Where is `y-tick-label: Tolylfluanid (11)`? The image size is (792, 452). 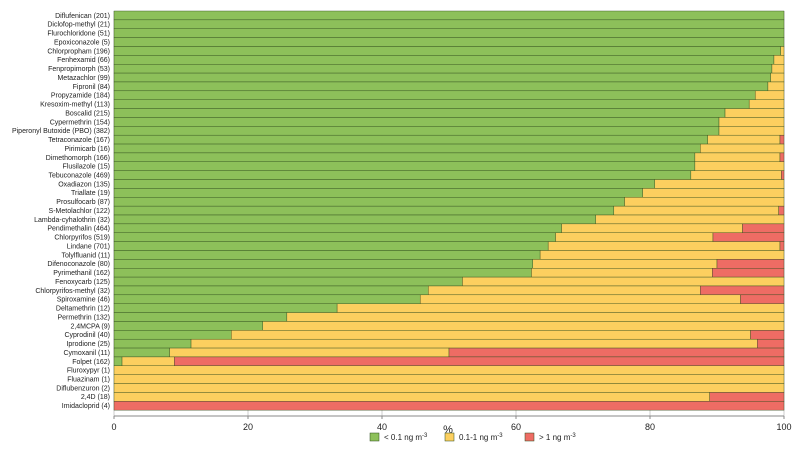 y-tick-label: Tolylfluanid (11) is located at coordinates (85, 255).